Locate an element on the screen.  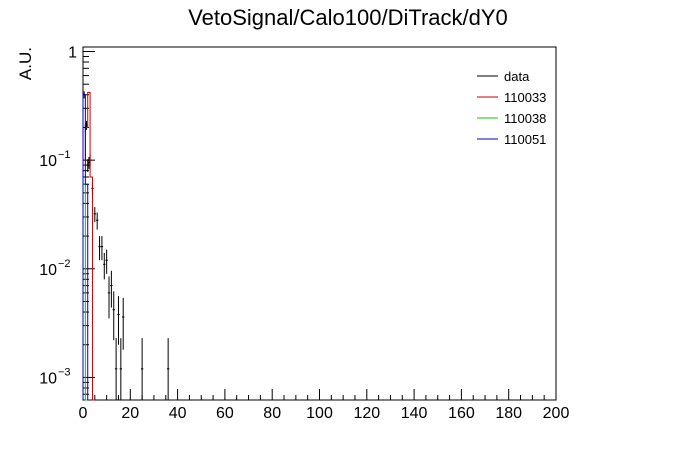
y-tick-exponent: −1 is located at coordinates (64, 155).